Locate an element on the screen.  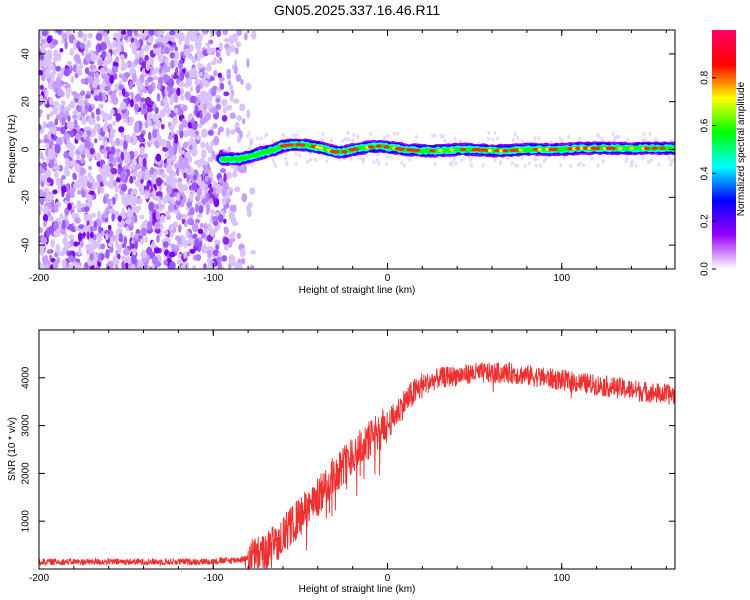
spectrogram-ylabel: Frequency (Hz) is located at coordinates (12, 149).